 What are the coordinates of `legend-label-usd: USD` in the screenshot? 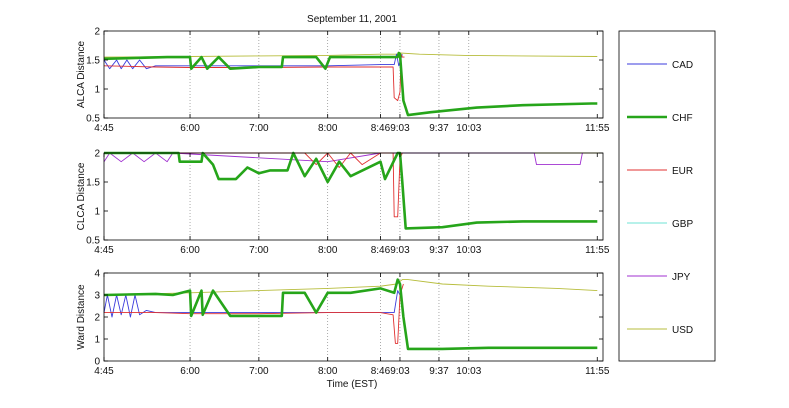 It's located at (682, 330).